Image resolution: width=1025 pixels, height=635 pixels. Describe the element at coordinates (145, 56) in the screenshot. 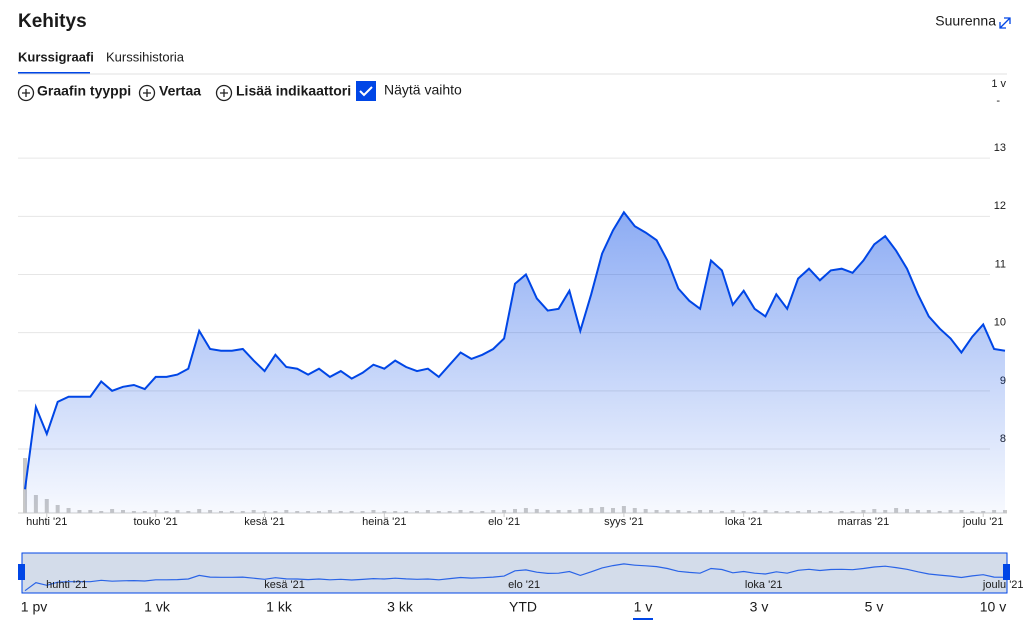

I see `tab: Kurssihistoria` at that location.